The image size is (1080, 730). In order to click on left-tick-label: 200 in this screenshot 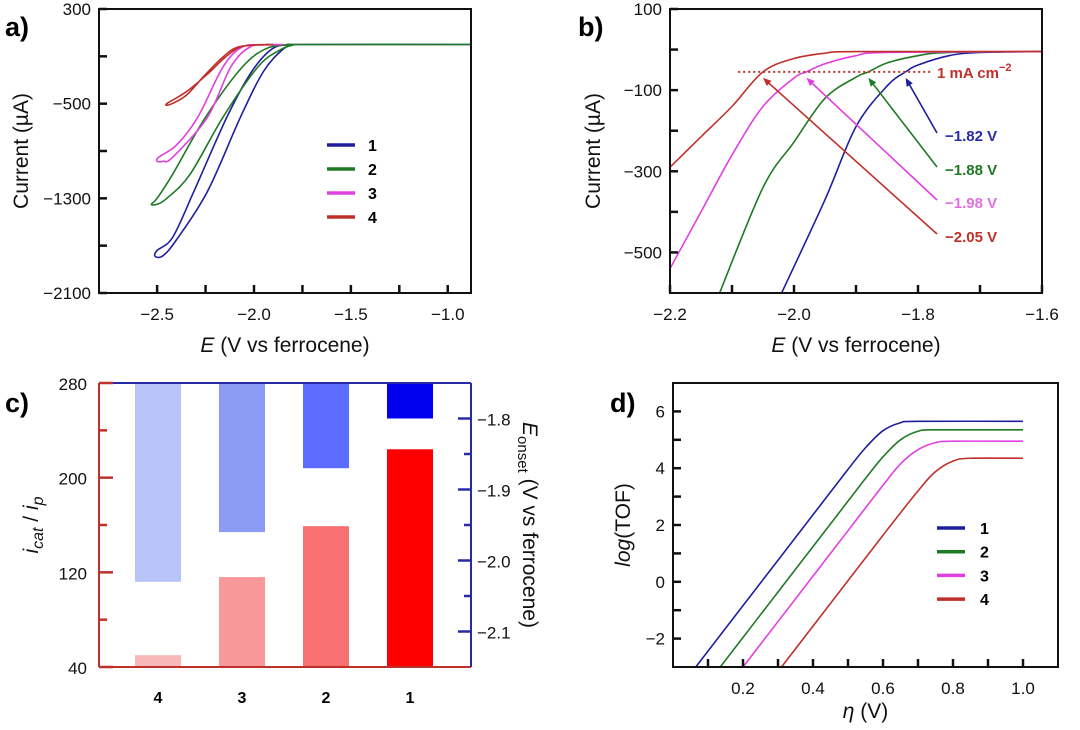, I will do `click(73, 479)`.